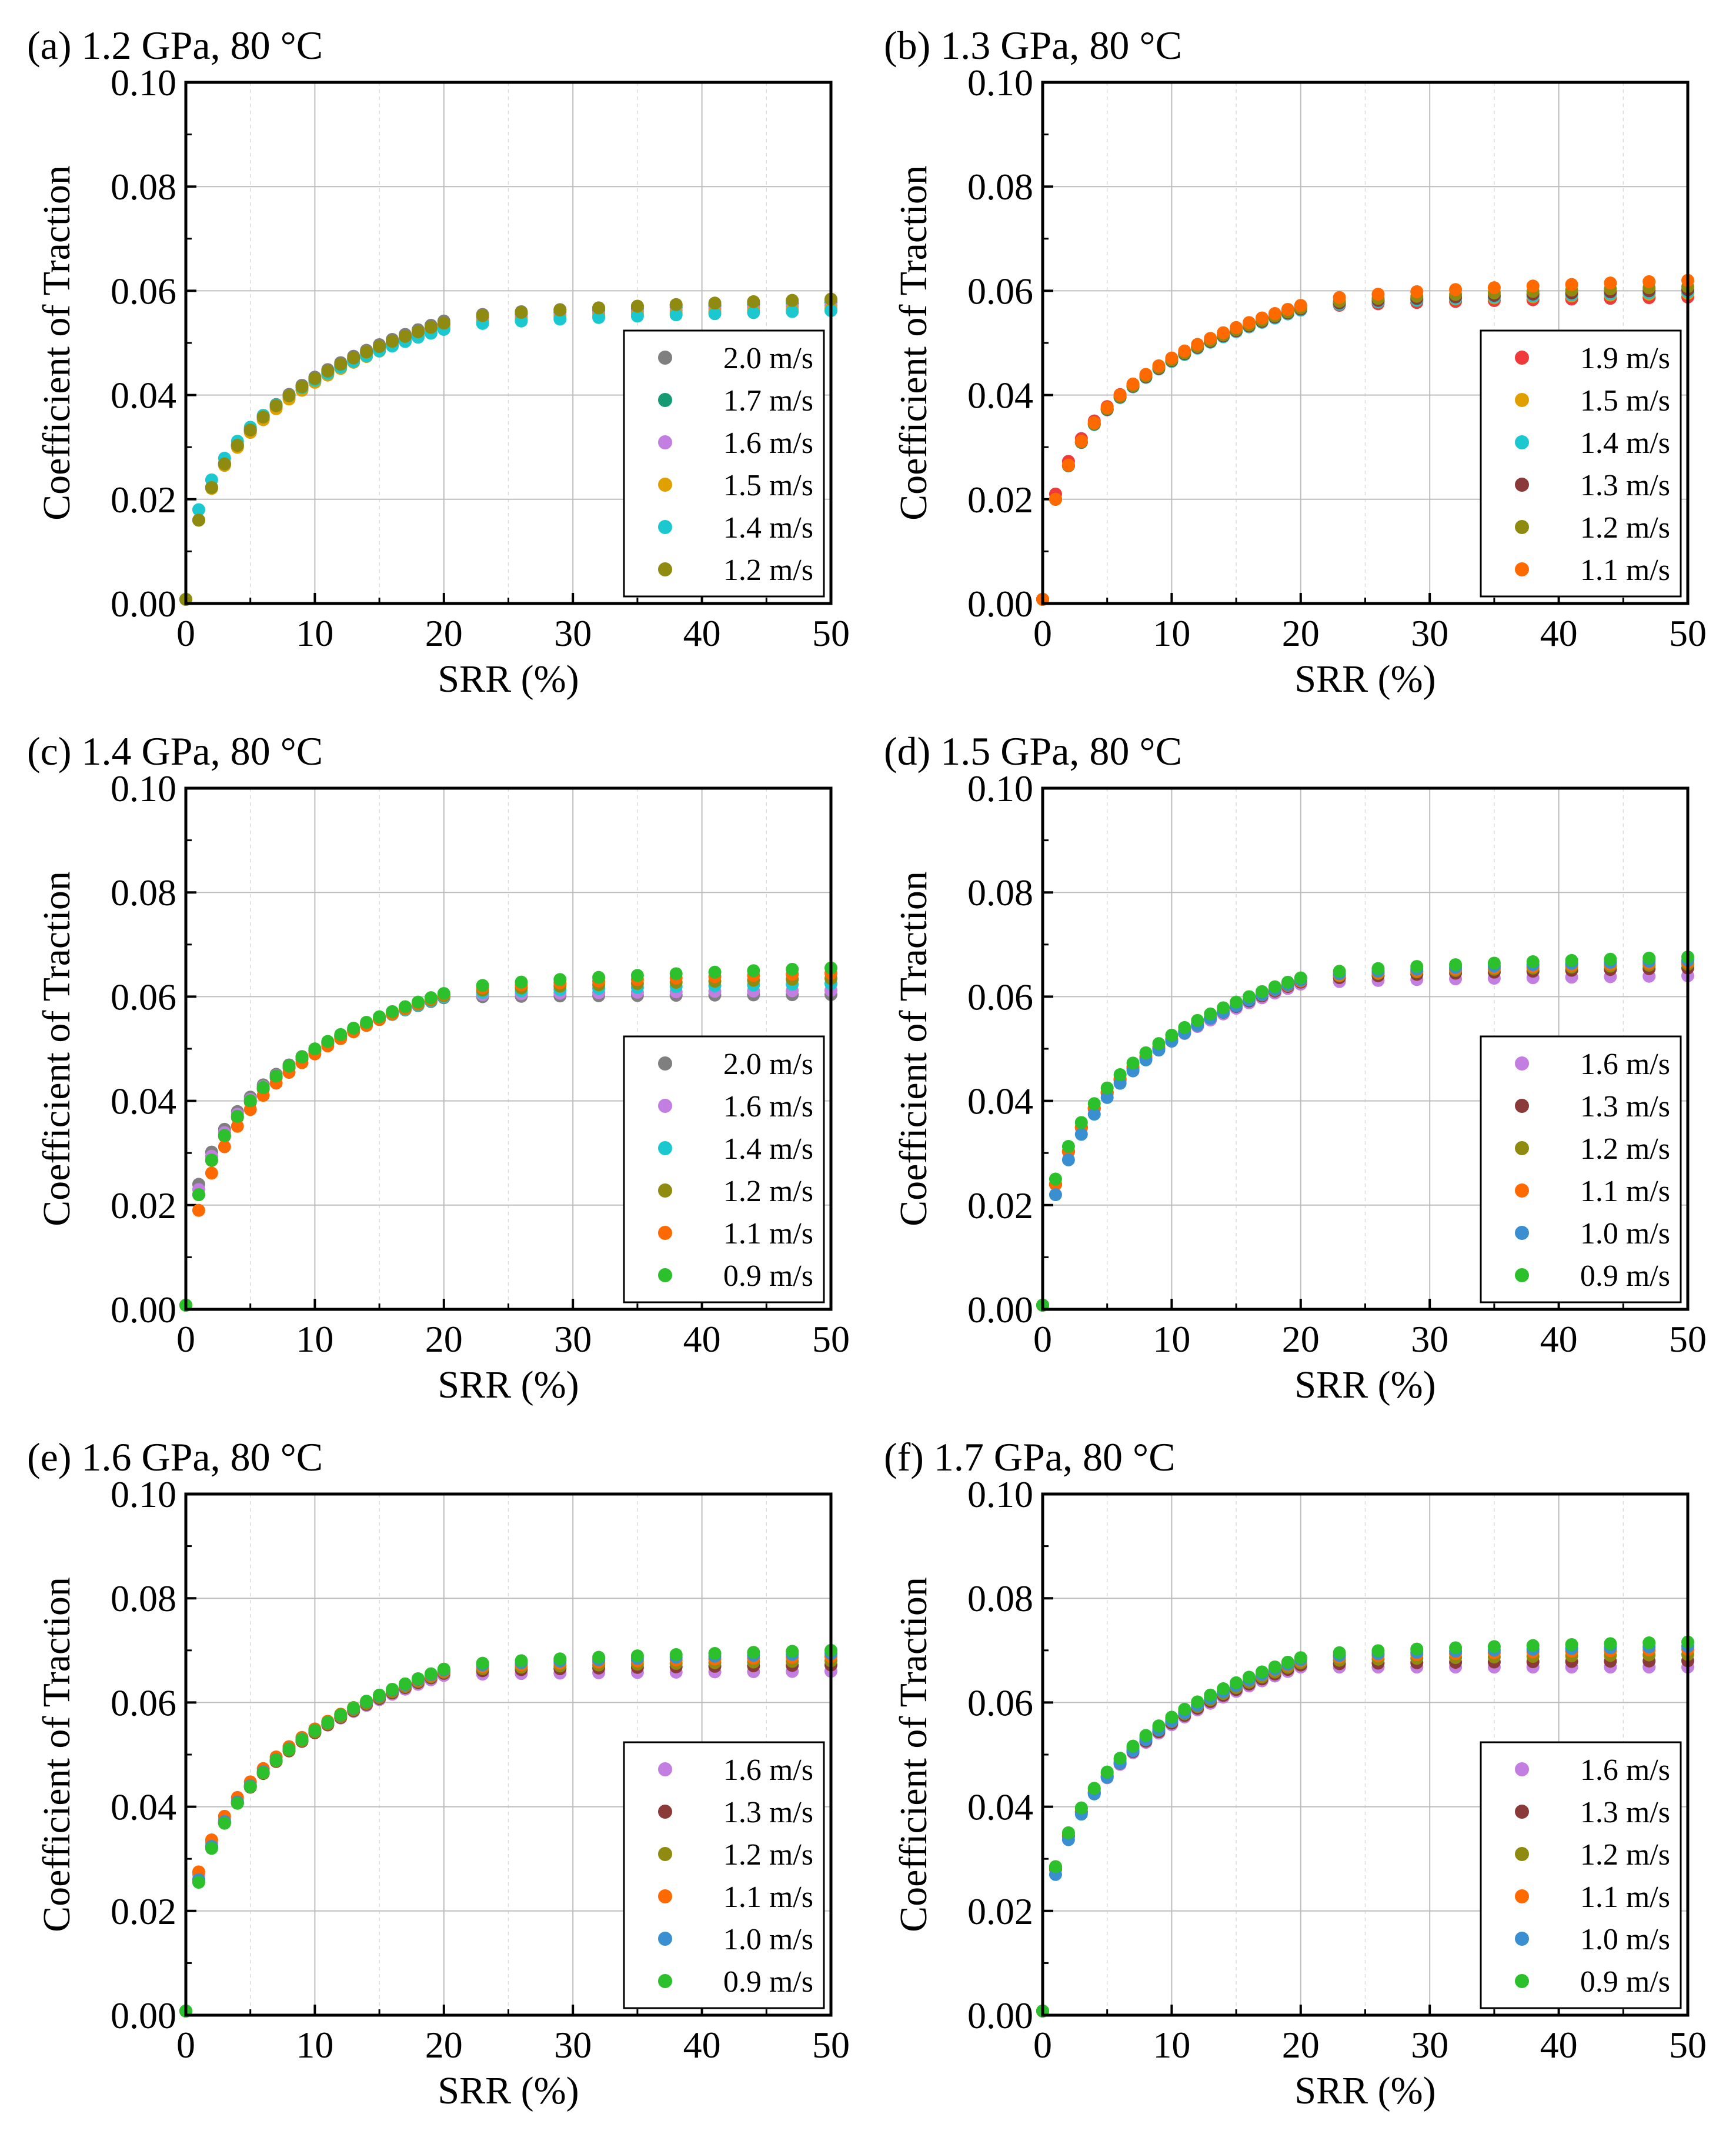 Image resolution: width=1736 pixels, height=2154 pixels. I want to click on y-tick-label: 0.02, so click(143, 500).